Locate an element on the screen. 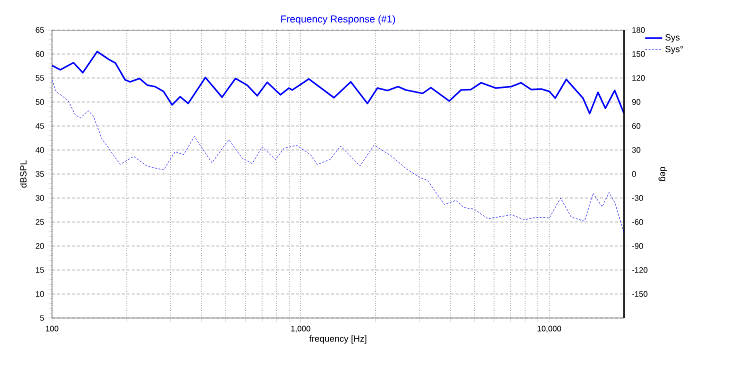 The height and width of the screenshot is (365, 733). y-axis-title: dBSPL is located at coordinates (23, 174).